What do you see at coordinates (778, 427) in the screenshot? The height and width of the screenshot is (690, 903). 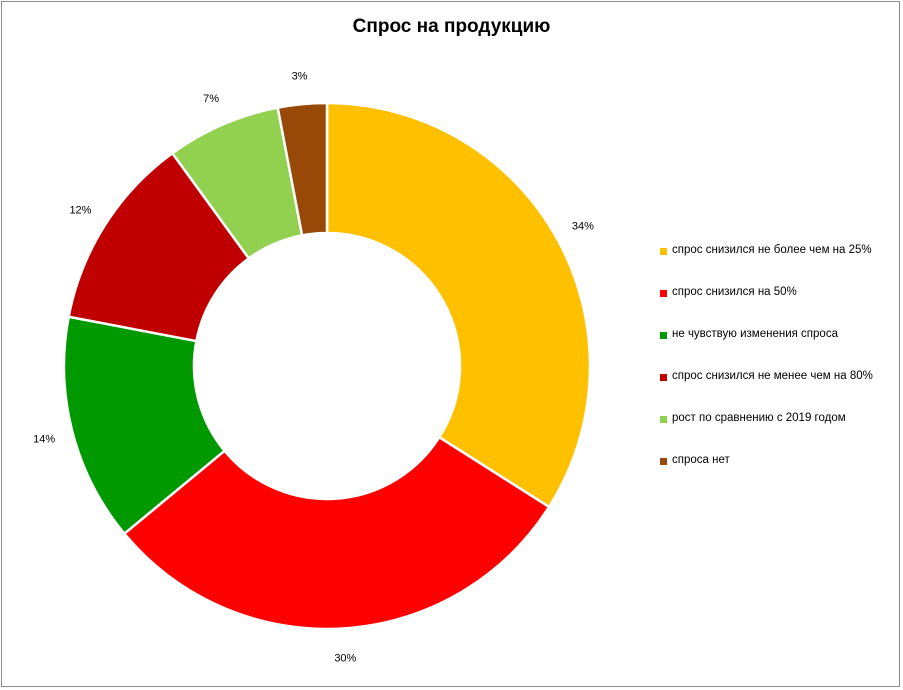 I see `legend-item: рост по сравнению с 2019 годом` at bounding box center [778, 427].